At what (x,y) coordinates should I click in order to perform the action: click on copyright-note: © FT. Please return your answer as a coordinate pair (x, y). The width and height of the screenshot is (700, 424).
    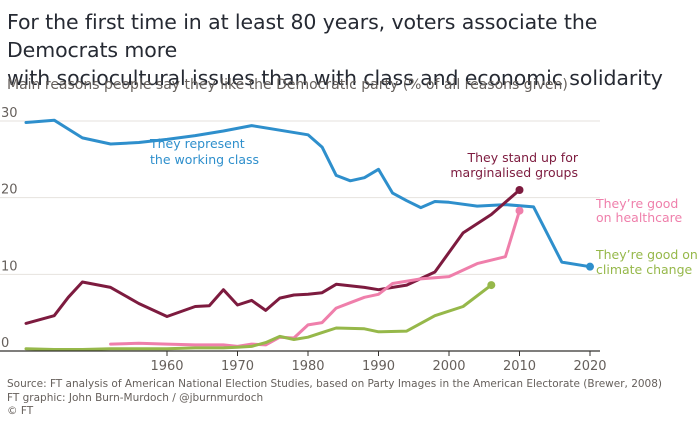
    Looking at the image, I should click on (20, 411).